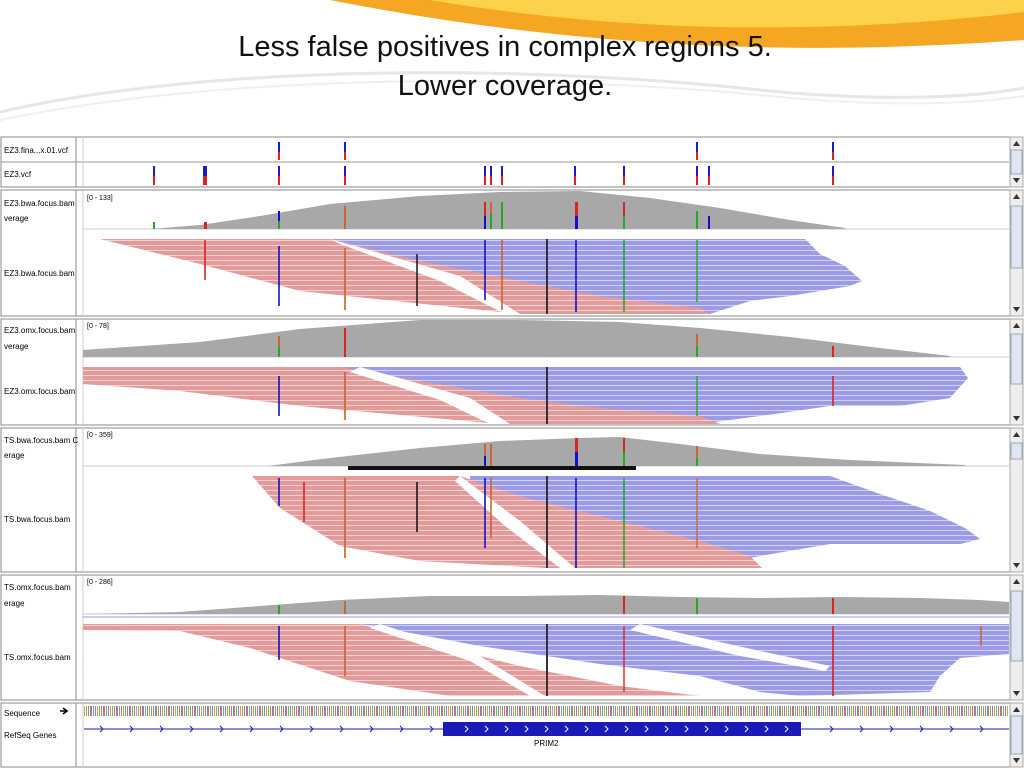 Image resolution: width=1024 pixels, height=768 pixels. What do you see at coordinates (30, 735) in the screenshot?
I see `refseq-track-label: RefSeq Genes` at bounding box center [30, 735].